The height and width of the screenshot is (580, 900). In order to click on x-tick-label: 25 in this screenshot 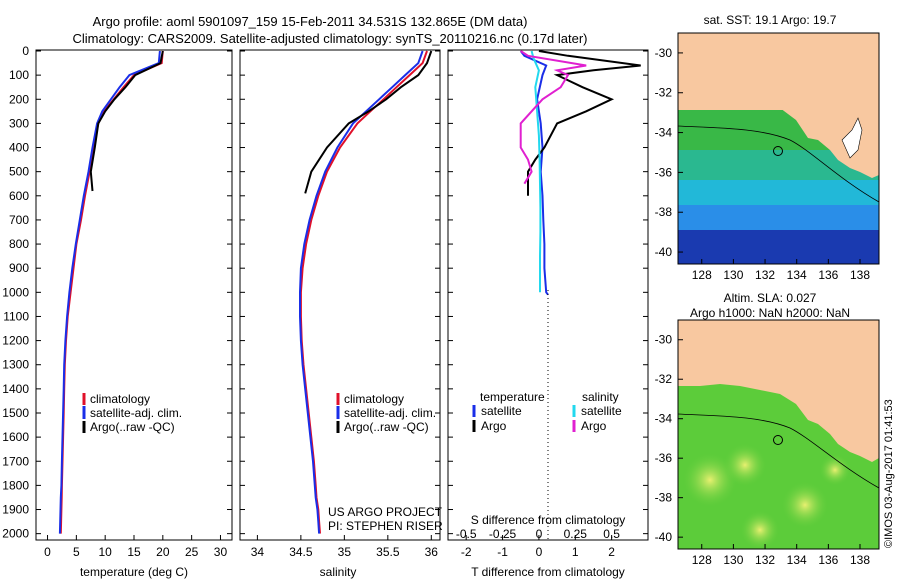, I will do `click(192, 552)`.